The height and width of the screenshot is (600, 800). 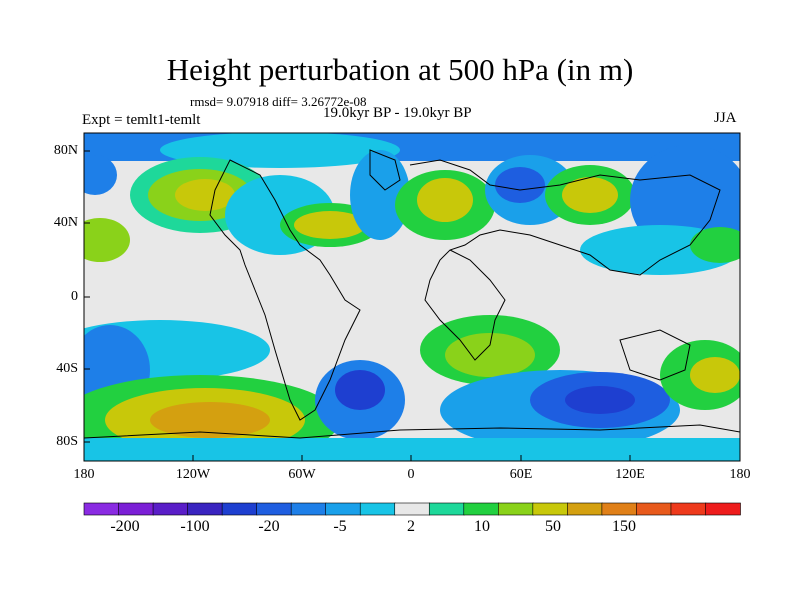 What do you see at coordinates (565, 260) in the screenshot?
I see `eurasia-africa-coast` at bounding box center [565, 260].